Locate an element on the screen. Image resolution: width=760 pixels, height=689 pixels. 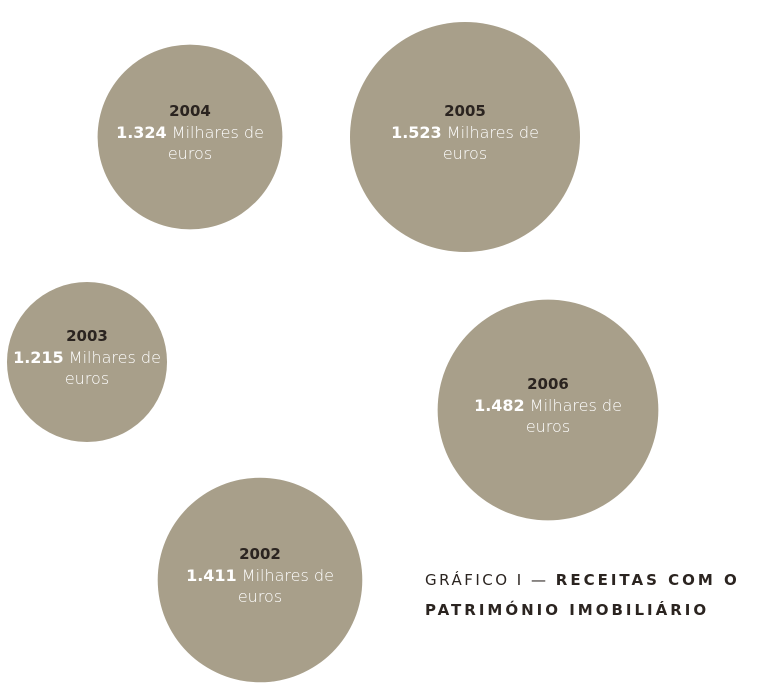
year: 2006 is located at coordinates (548, 384).